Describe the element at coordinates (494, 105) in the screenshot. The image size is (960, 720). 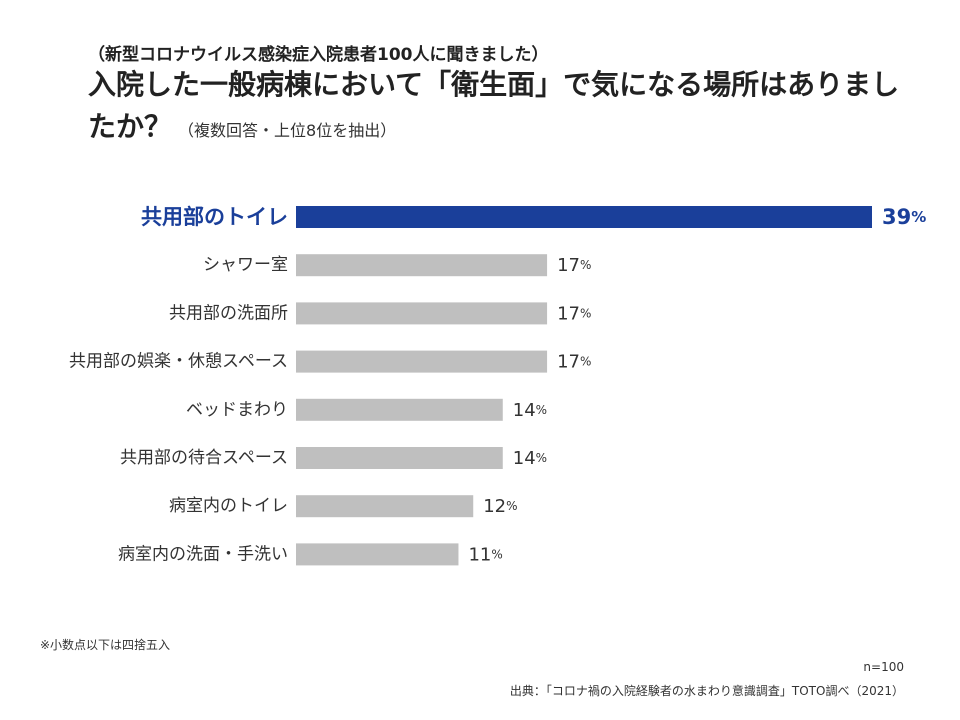
I see `chart-title-text: 入院した一般病棟において「衛生面」で気になる場所はありましたか？` at that location.